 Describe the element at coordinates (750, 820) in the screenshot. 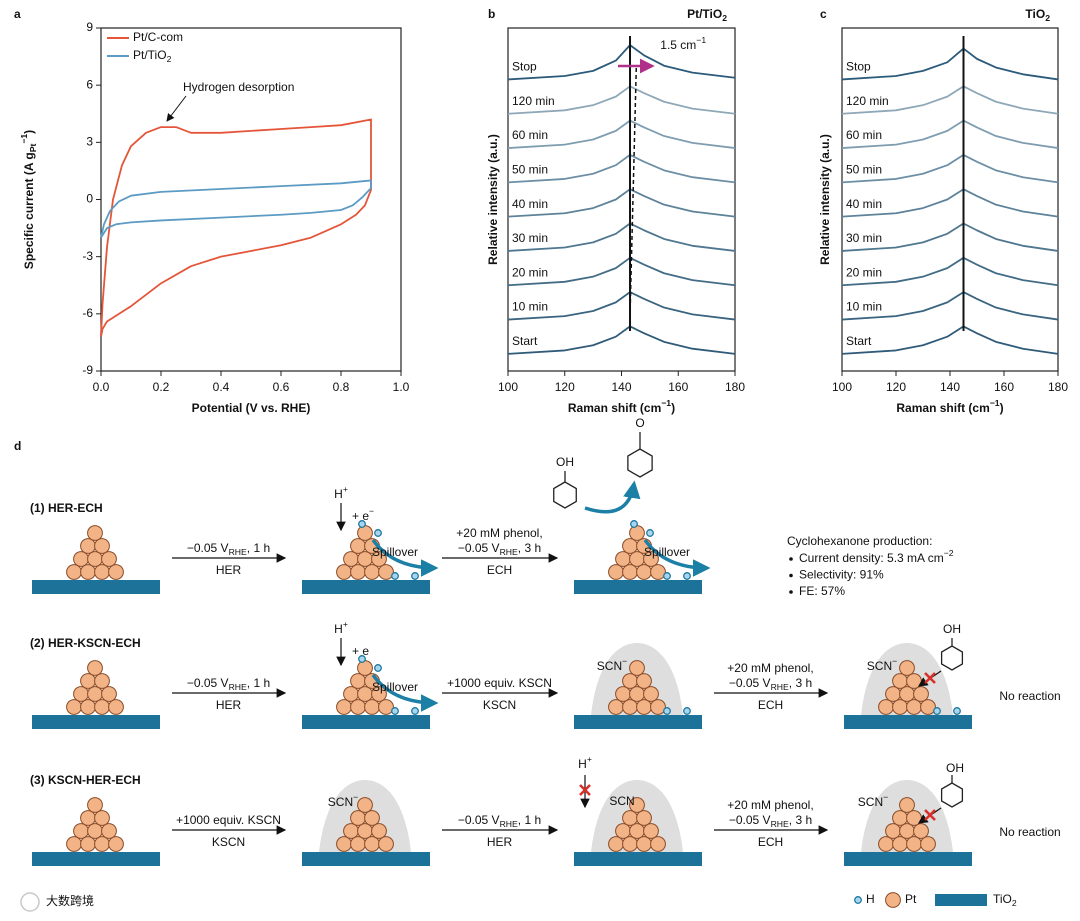

I see `text-part: −0.05 V` at that location.